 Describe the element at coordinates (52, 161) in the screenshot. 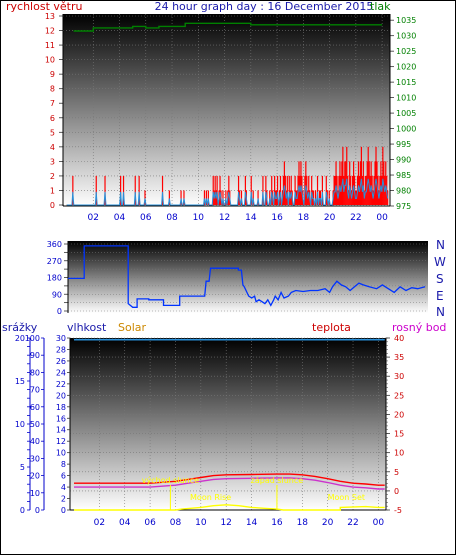

I see `wind-speed-tick-label: 3` at that location.